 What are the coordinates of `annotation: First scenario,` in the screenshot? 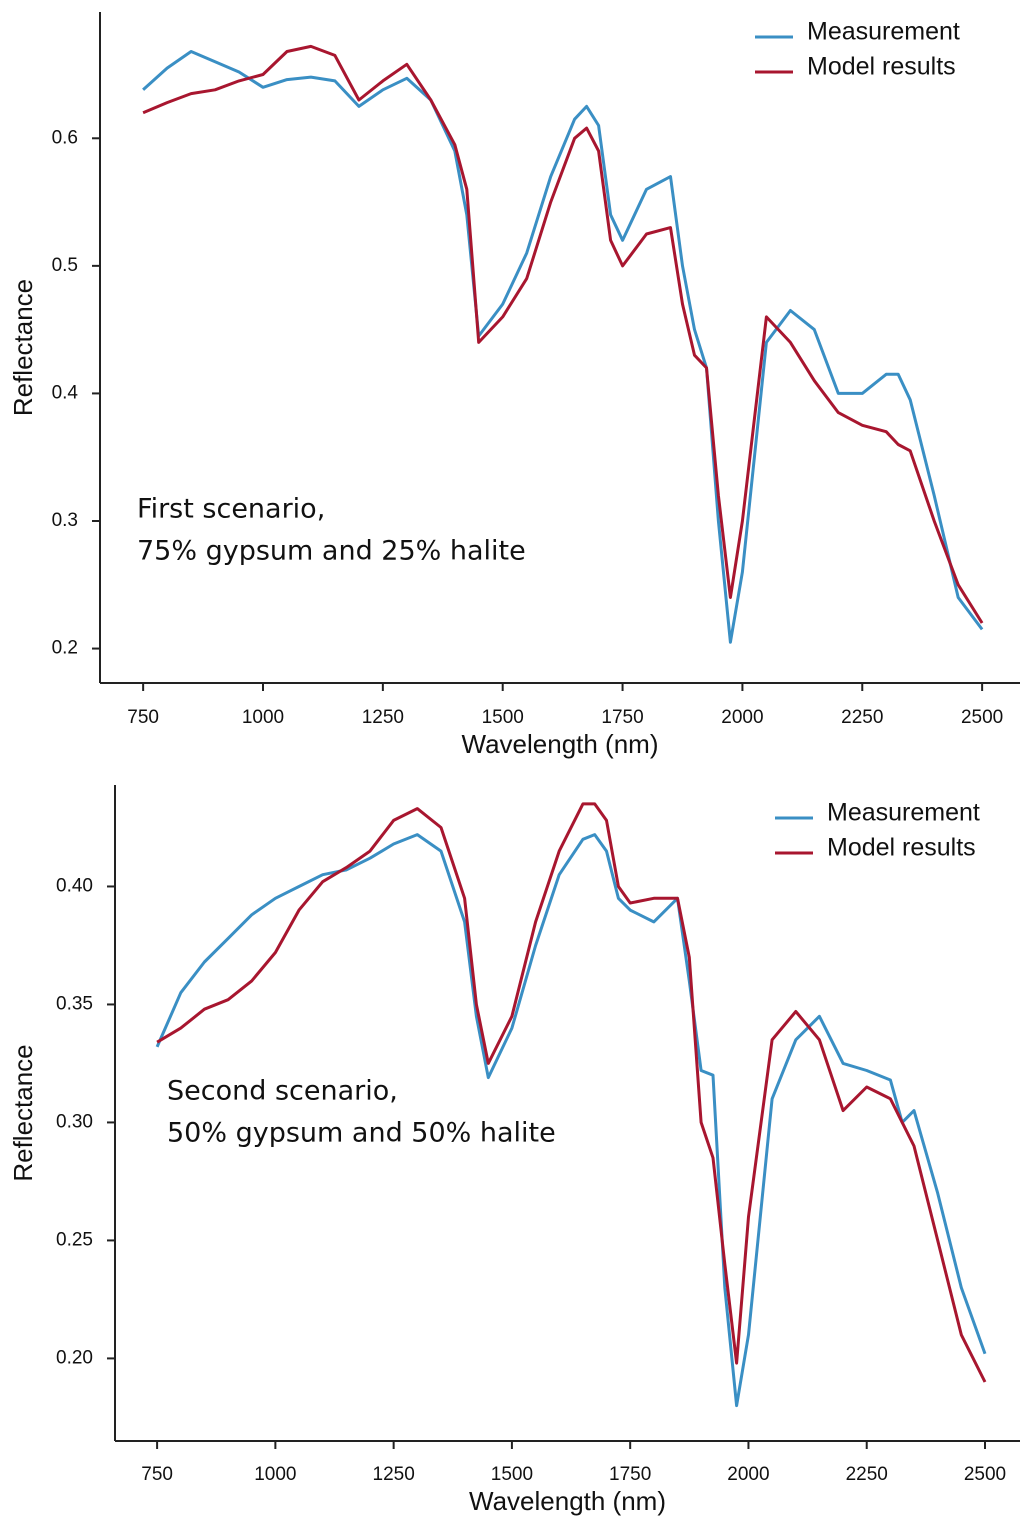 It's located at (231, 509).